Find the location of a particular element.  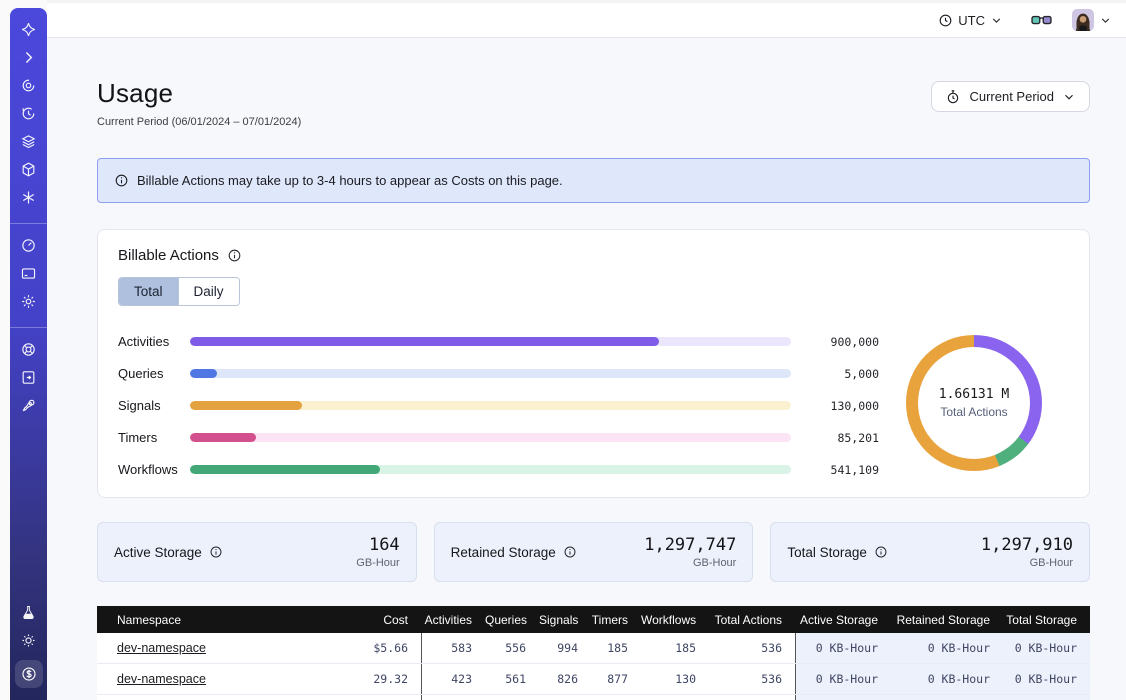

namespaces-icon is located at coordinates (28, 85).